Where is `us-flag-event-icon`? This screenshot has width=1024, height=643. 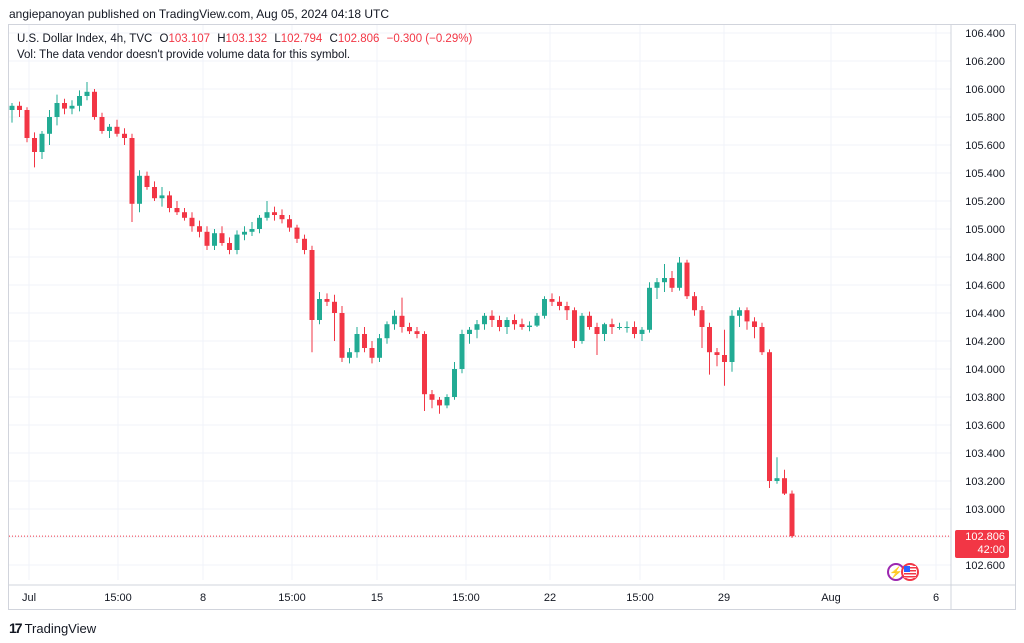 us-flag-event-icon is located at coordinates (910, 572).